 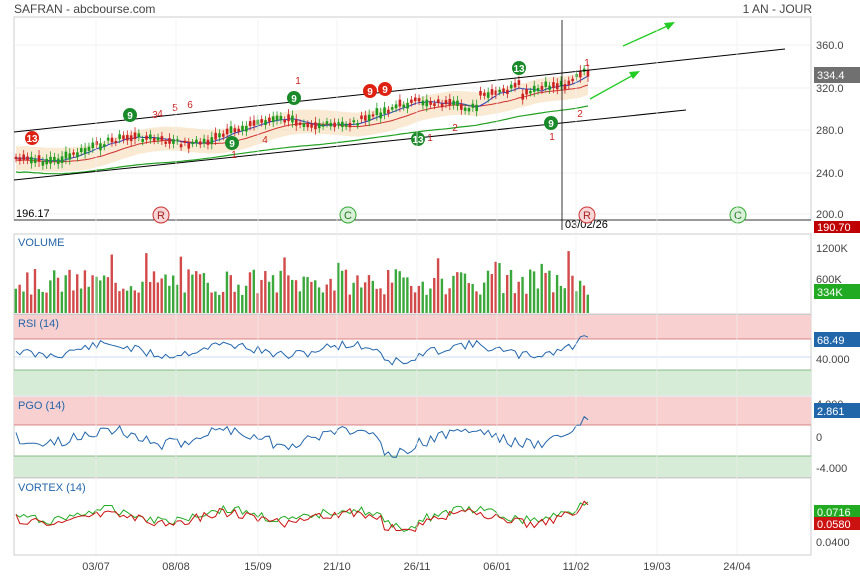 What do you see at coordinates (41, 406) in the screenshot?
I see `pgo-label: PGO (14)` at bounding box center [41, 406].